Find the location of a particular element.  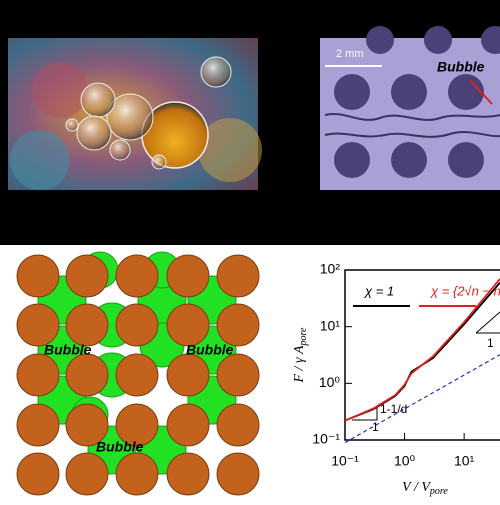

legend-label: χ = {2√n − n} is located at coordinates (465, 290).